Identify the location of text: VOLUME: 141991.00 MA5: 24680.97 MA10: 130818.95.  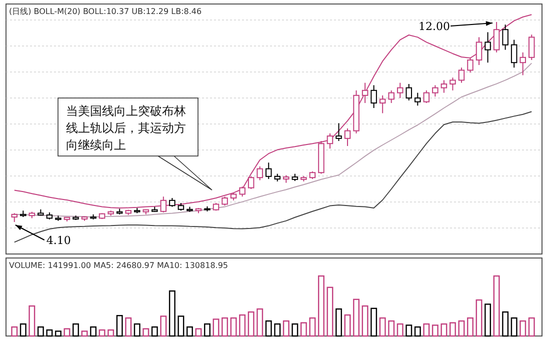
(118, 265).